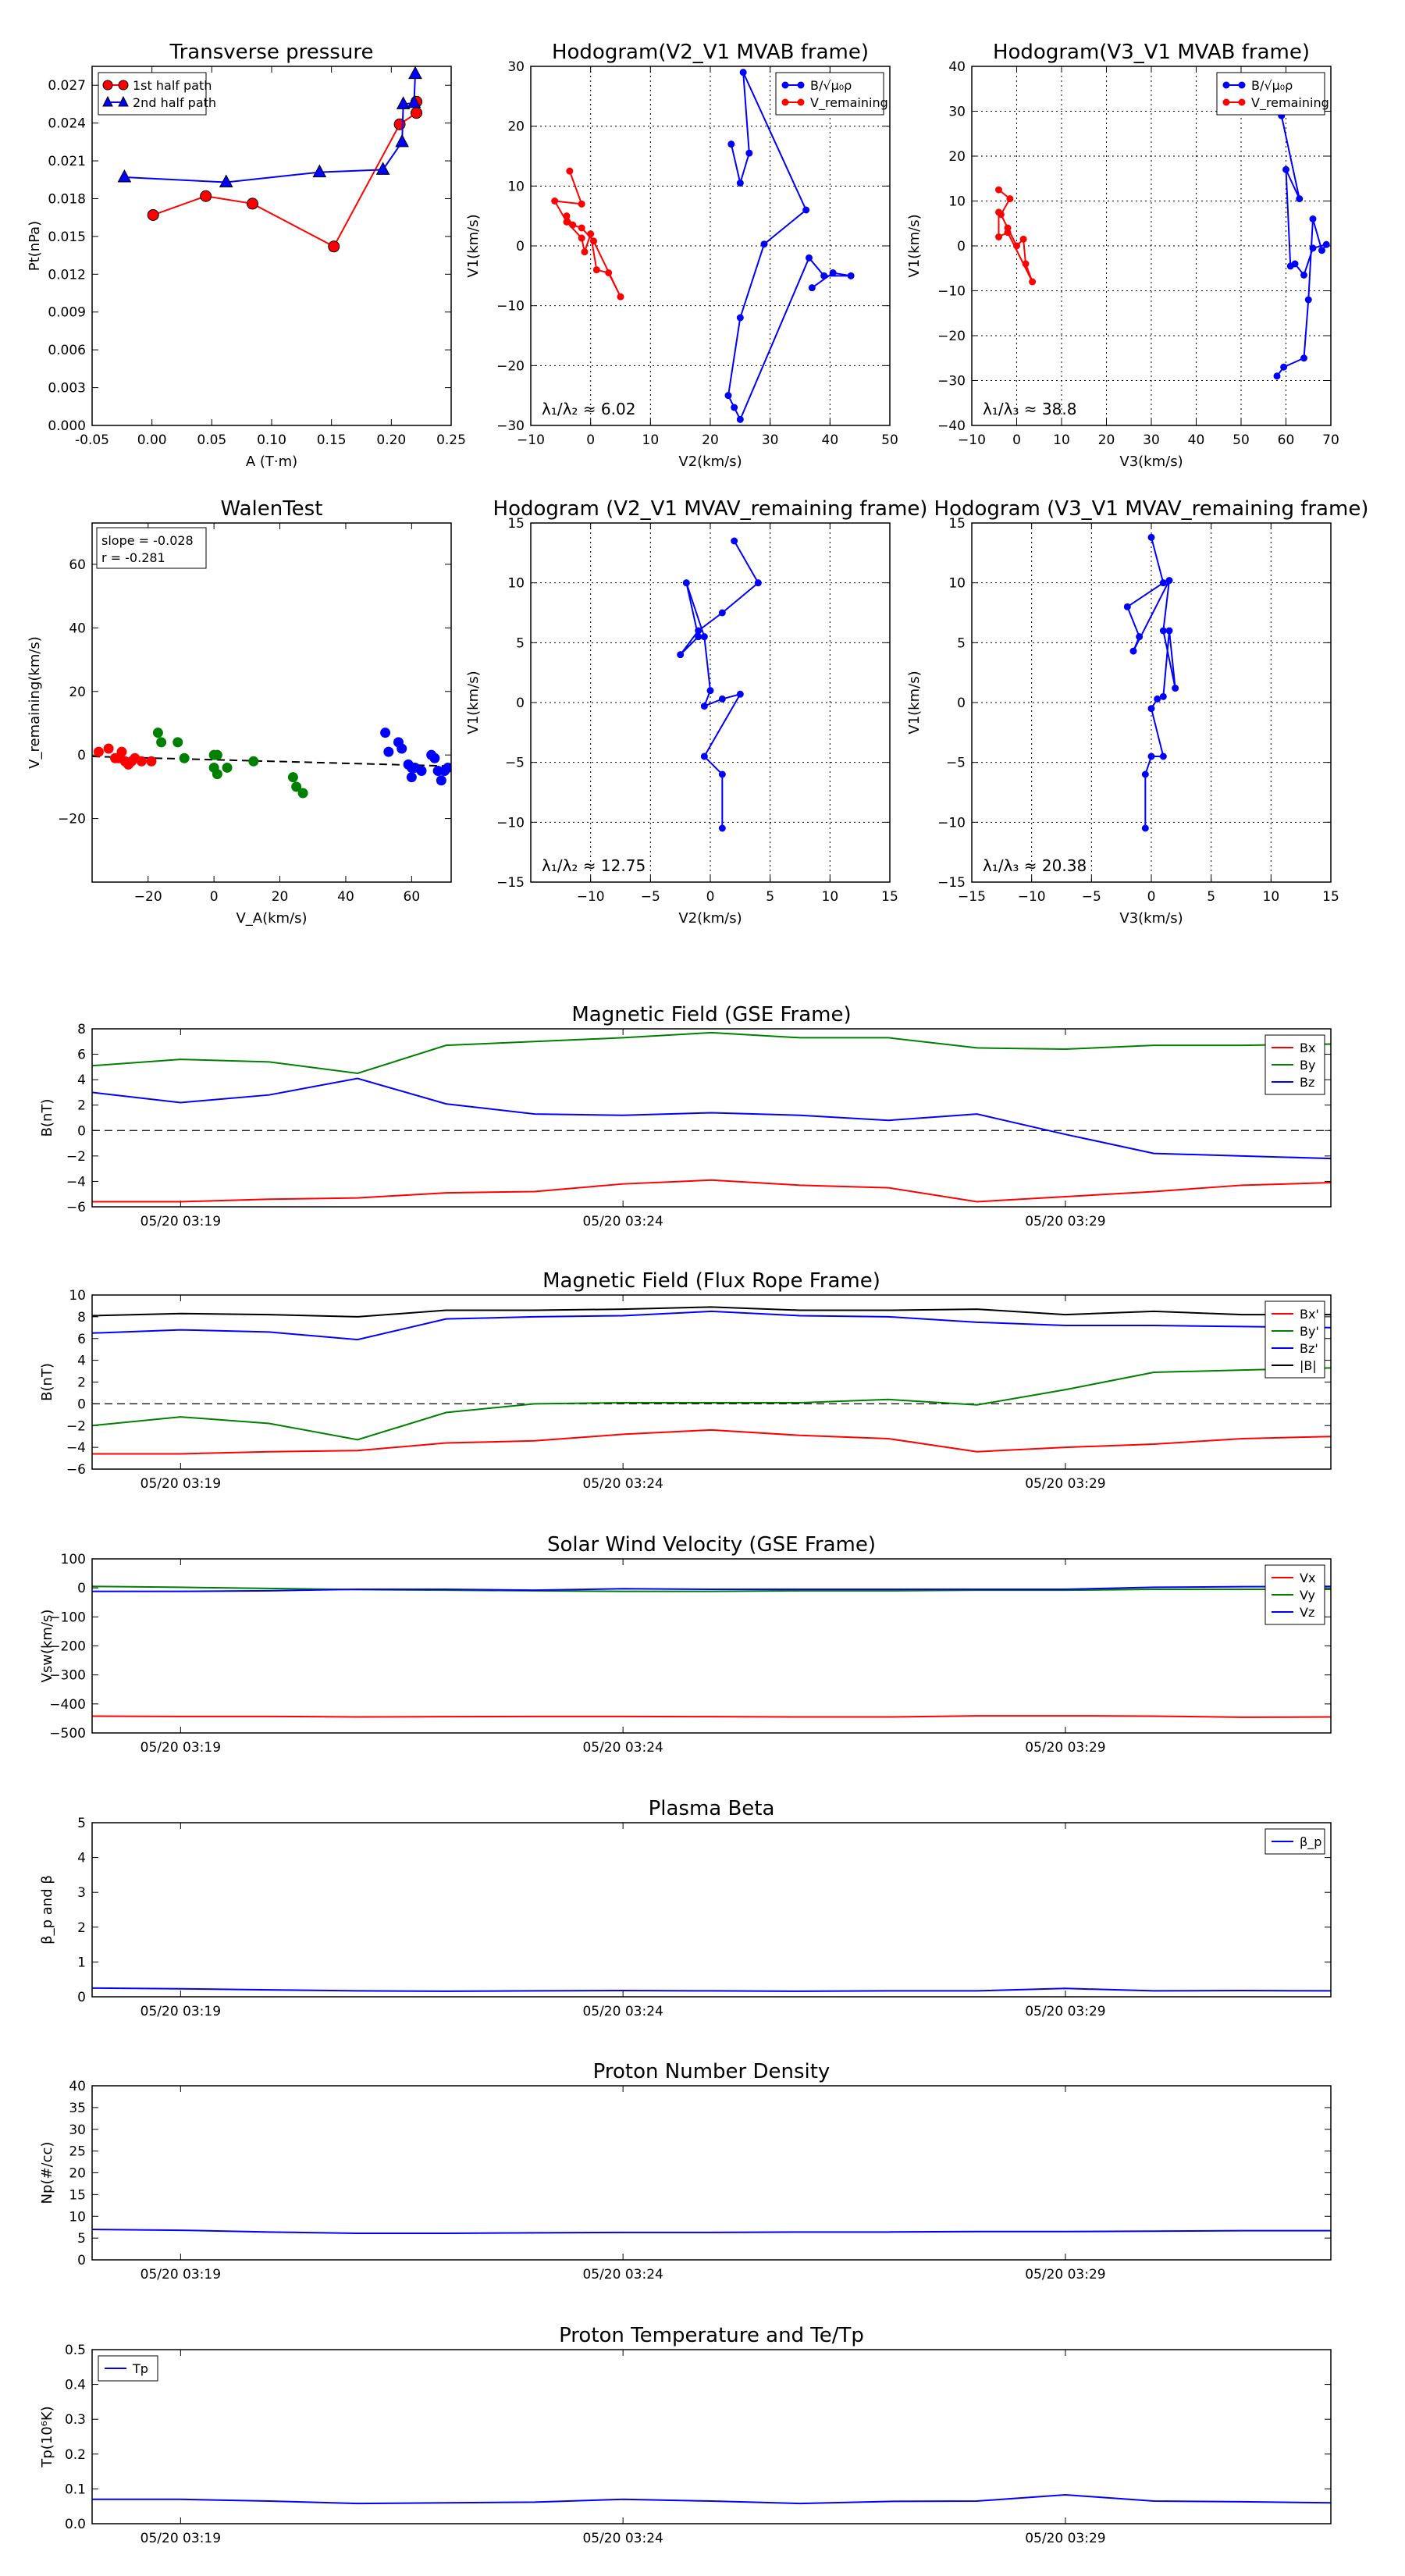 The image size is (1405, 2576). Describe the element at coordinates (76, 1426) in the screenshot. I see `y-tick-label: −2` at that location.